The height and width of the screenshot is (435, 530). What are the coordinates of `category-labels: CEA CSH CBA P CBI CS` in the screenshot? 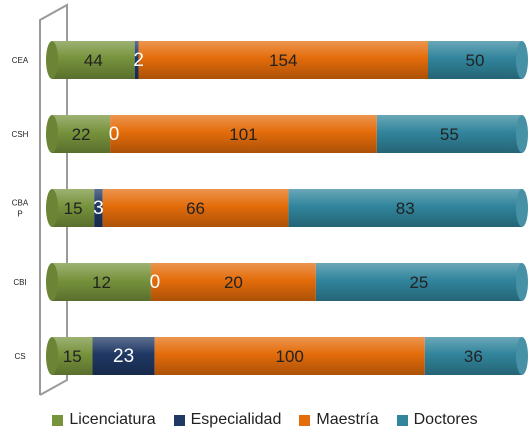 It's located at (20, 208).